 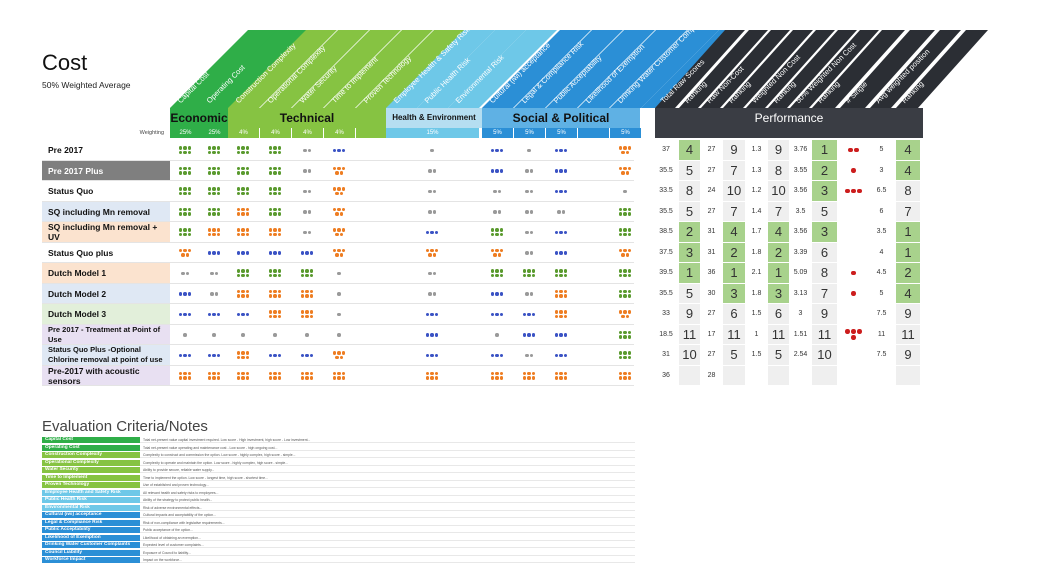 I want to click on performance-cell: 6.5, so click(x=881, y=191).